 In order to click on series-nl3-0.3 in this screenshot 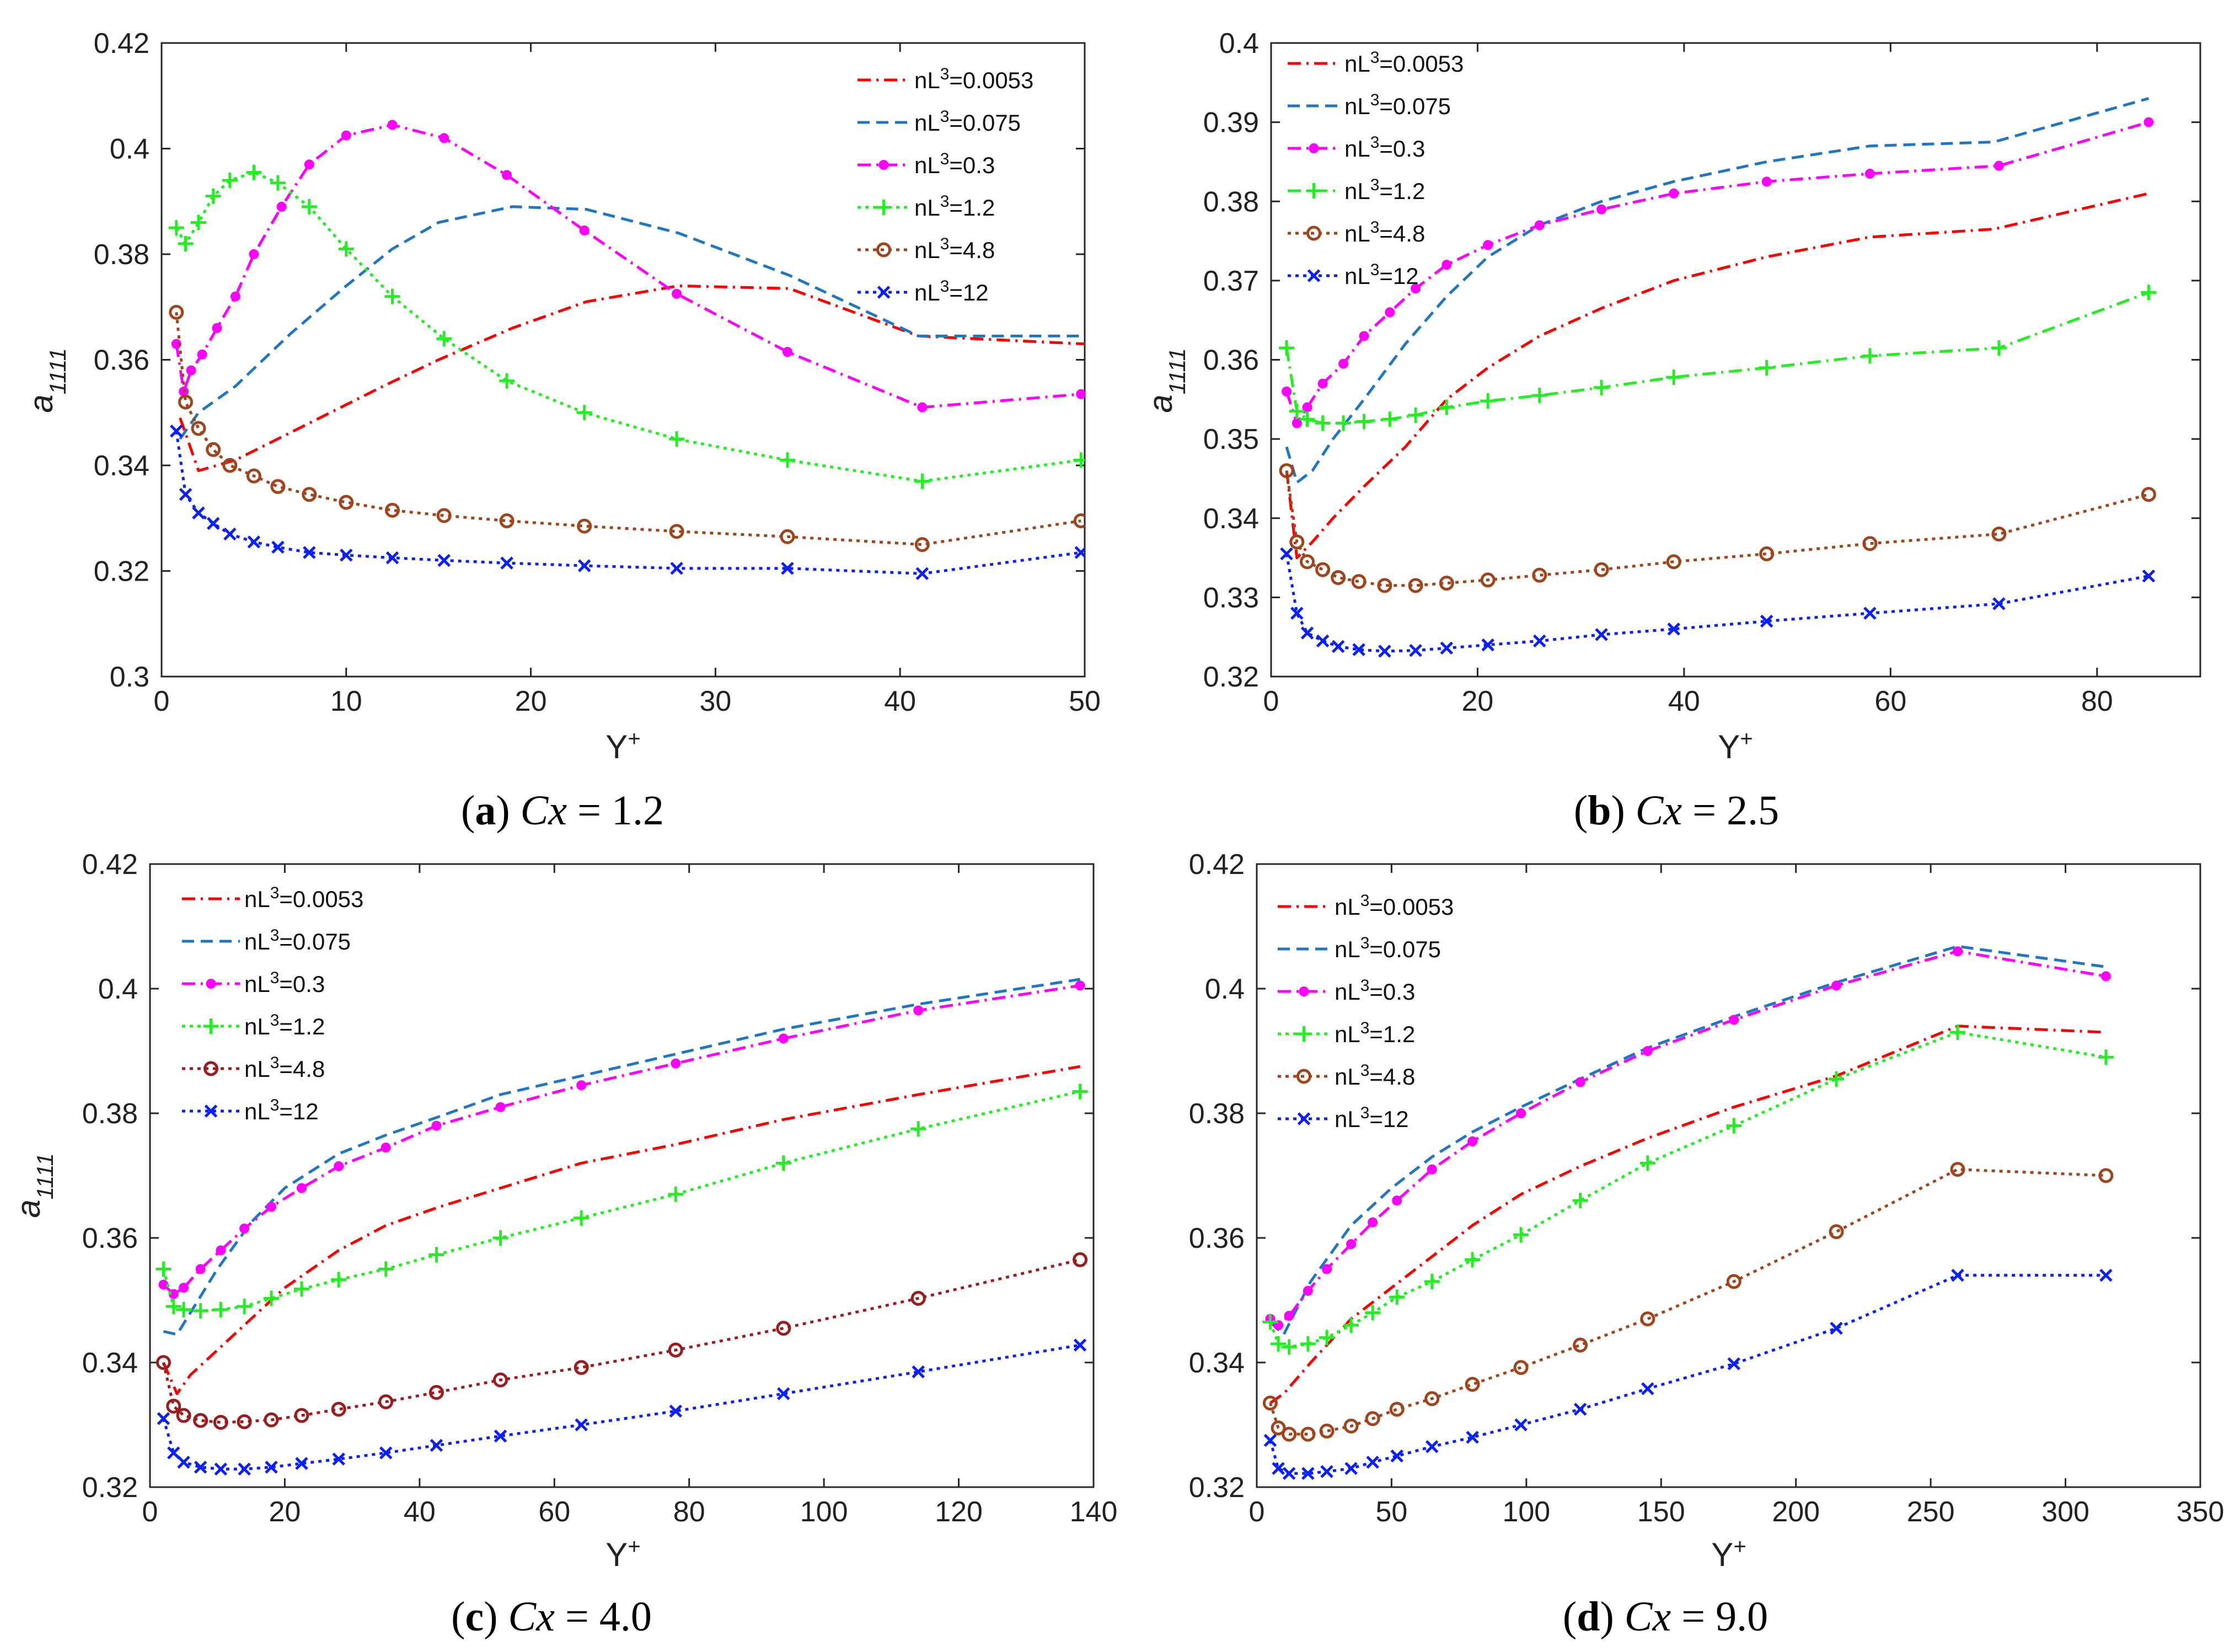, I will do `click(621, 1139)`.